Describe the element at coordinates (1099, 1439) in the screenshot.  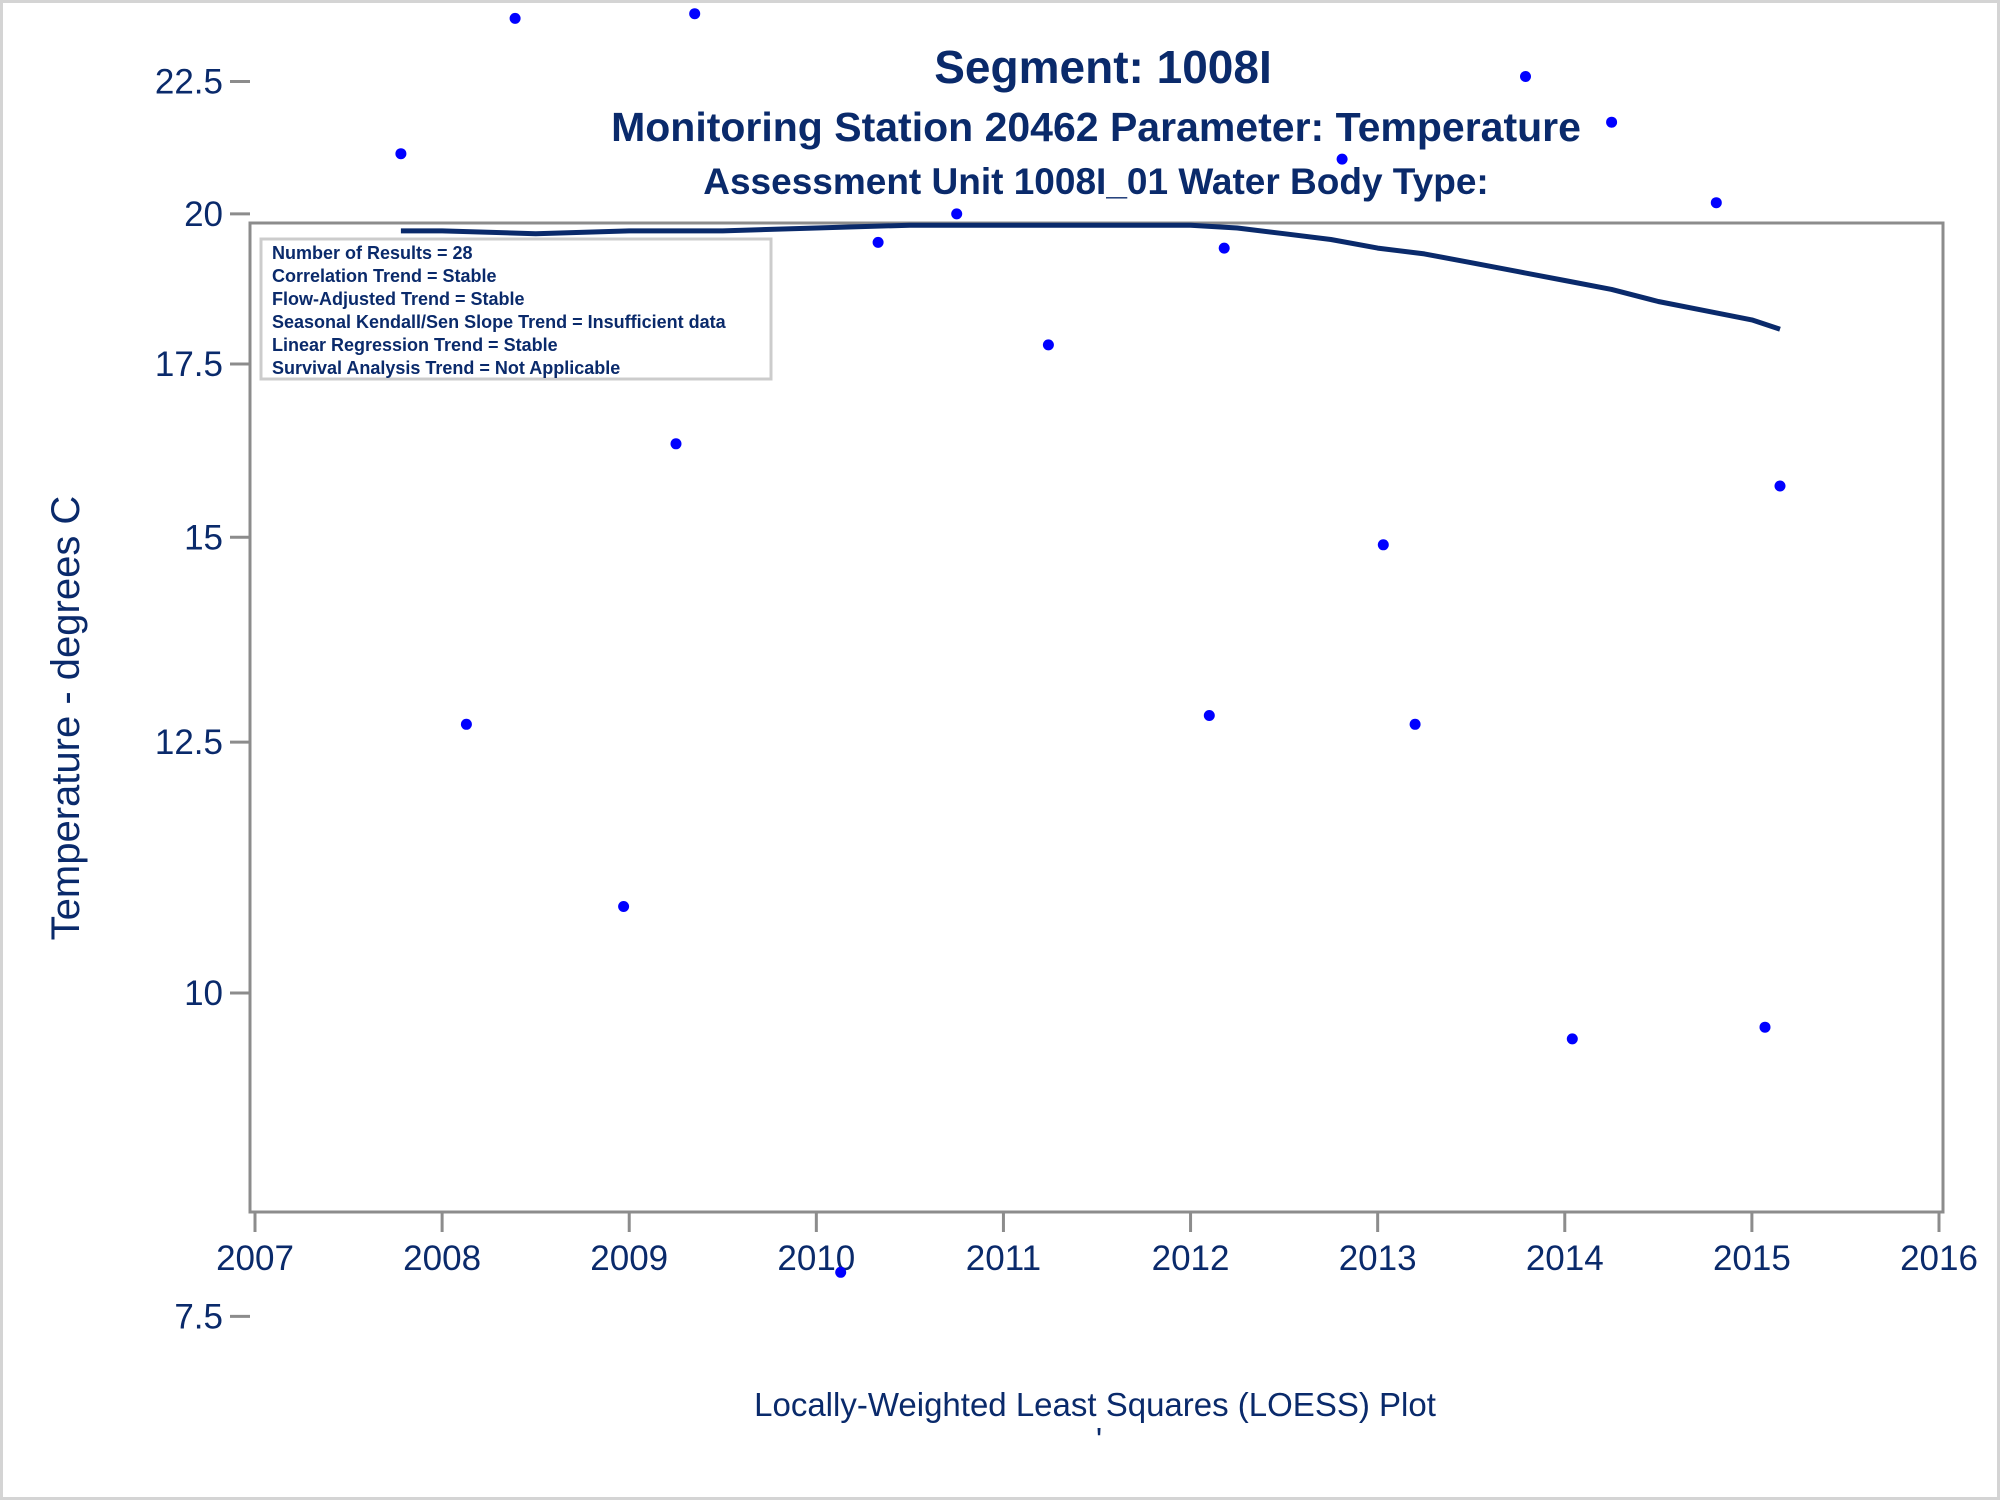
I see `footnote-mark: '` at that location.